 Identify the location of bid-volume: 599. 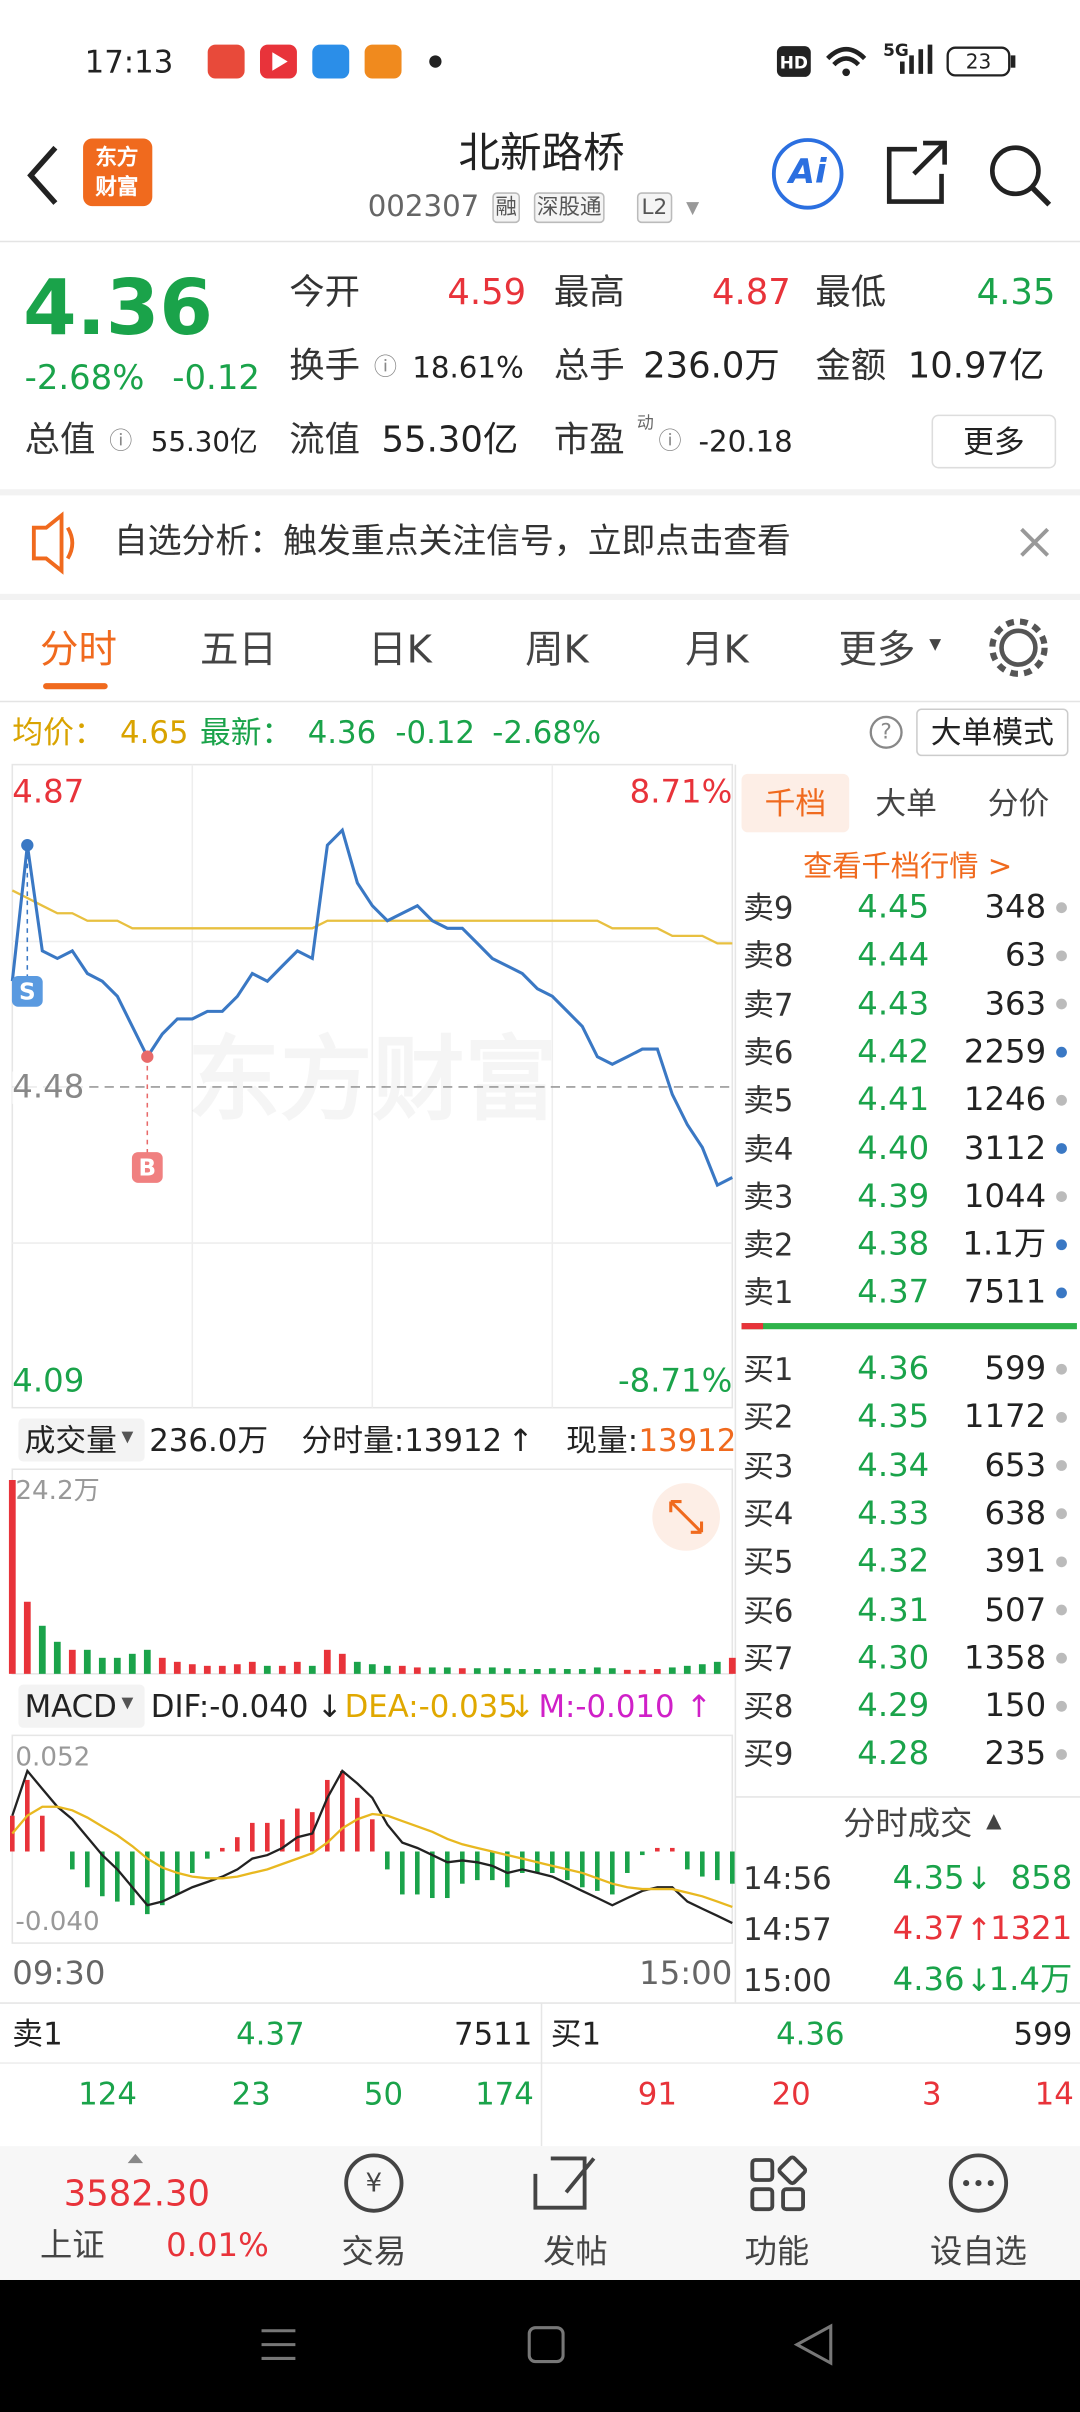
(1043, 2034).